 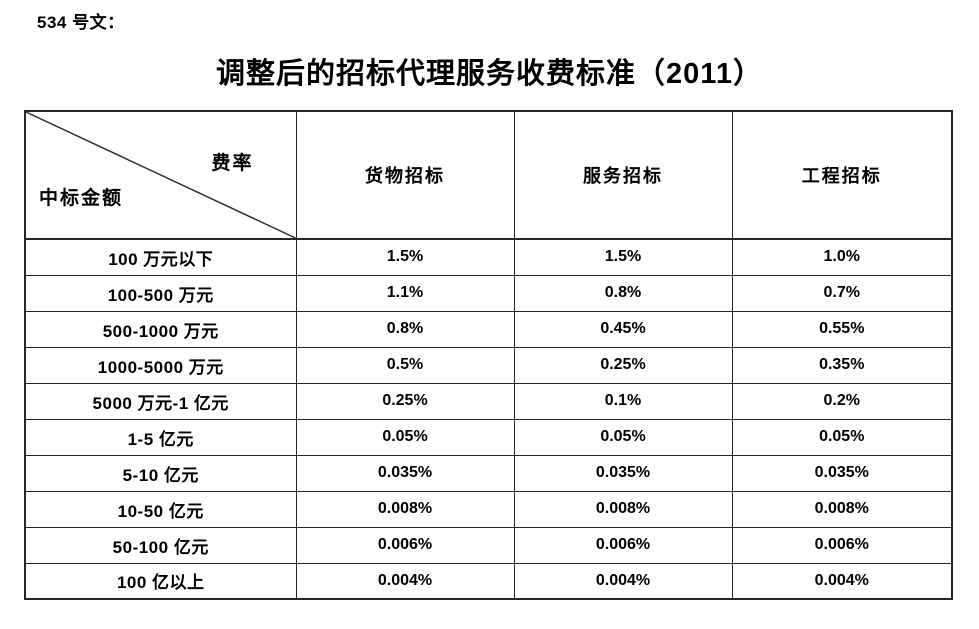 I want to click on table-row: 100 亿以上 0.004% 0.004% 0.004%, so click(x=488, y=581).